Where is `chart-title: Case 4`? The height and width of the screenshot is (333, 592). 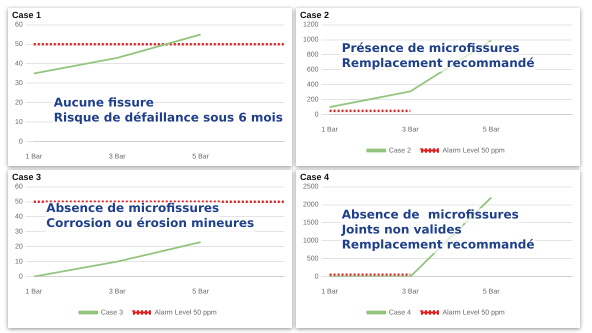
chart-title: Case 4 is located at coordinates (315, 177).